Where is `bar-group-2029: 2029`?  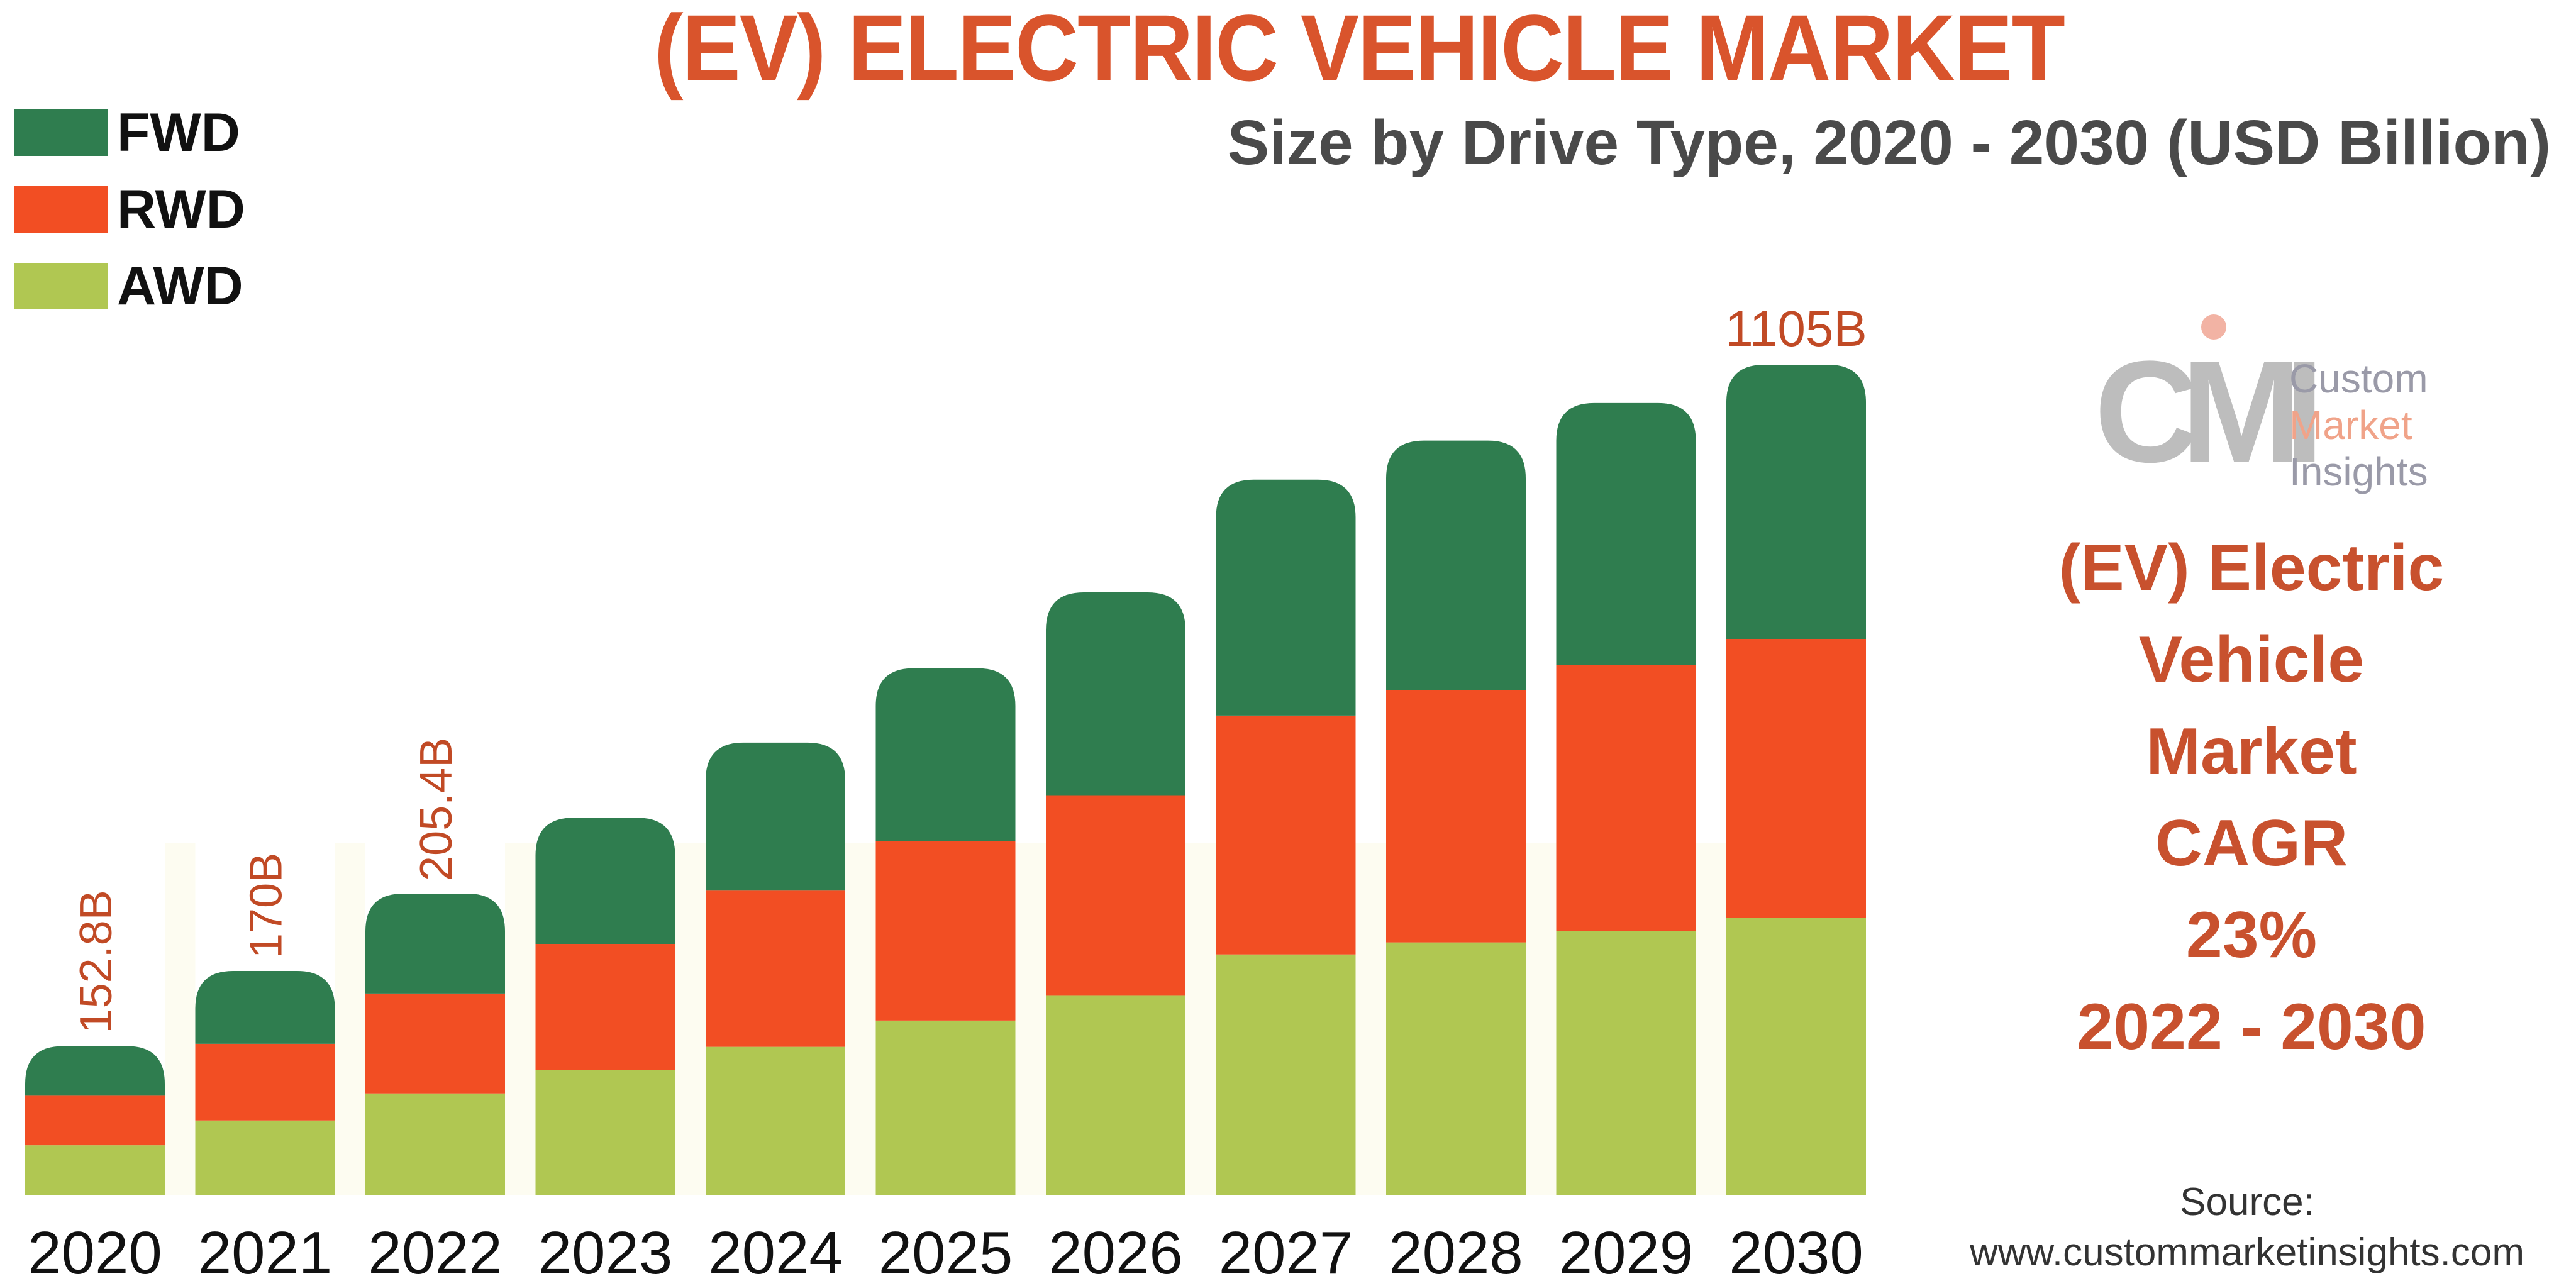
bar-group-2029: 2029 is located at coordinates (1641, 841).